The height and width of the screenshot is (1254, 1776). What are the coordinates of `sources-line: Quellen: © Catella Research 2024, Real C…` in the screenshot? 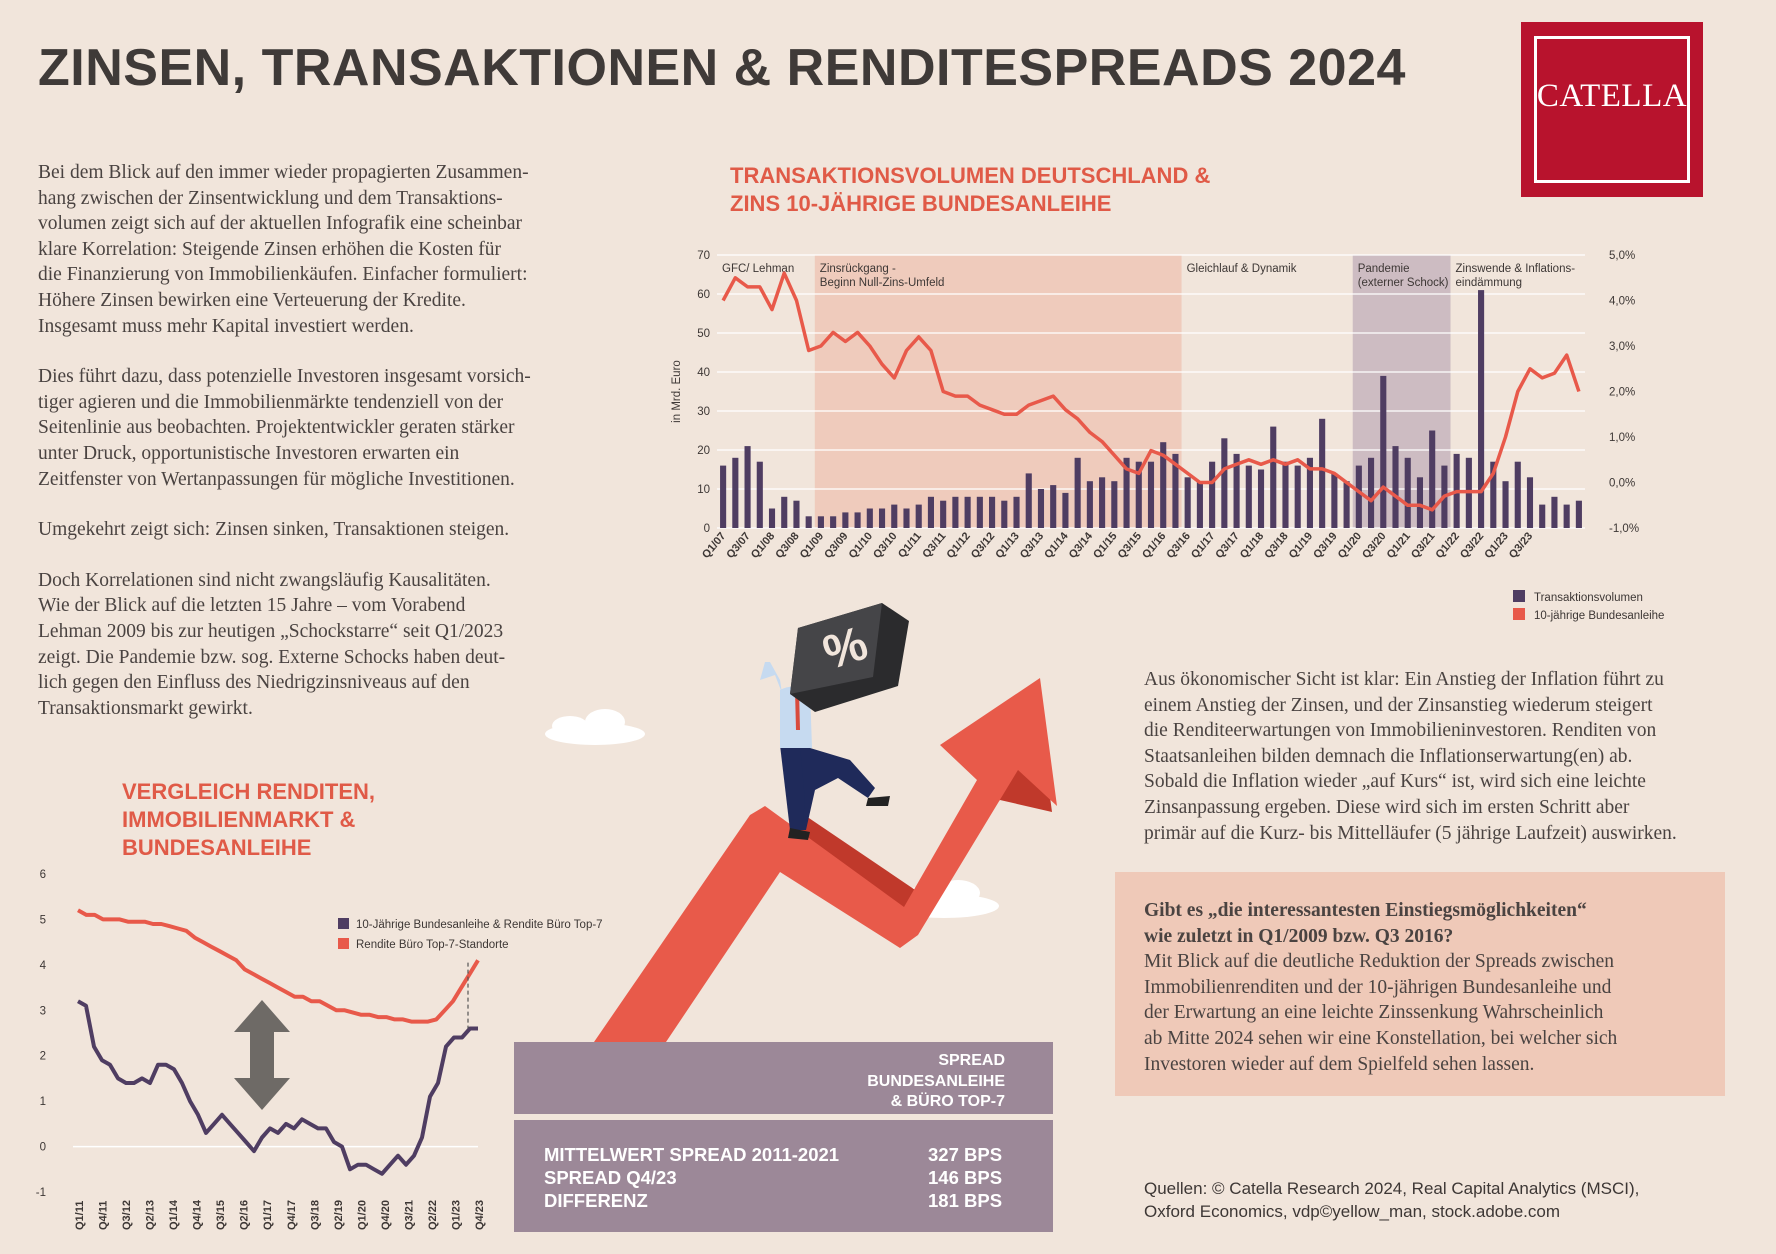 It's located at (1392, 1188).